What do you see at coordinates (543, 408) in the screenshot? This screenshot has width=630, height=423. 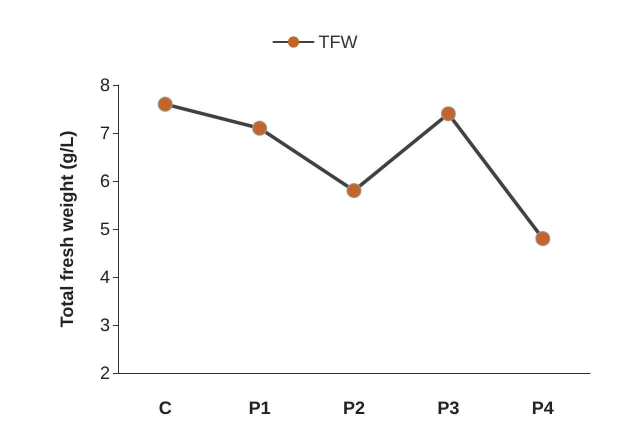 I see `x-tick-label: P4` at bounding box center [543, 408].